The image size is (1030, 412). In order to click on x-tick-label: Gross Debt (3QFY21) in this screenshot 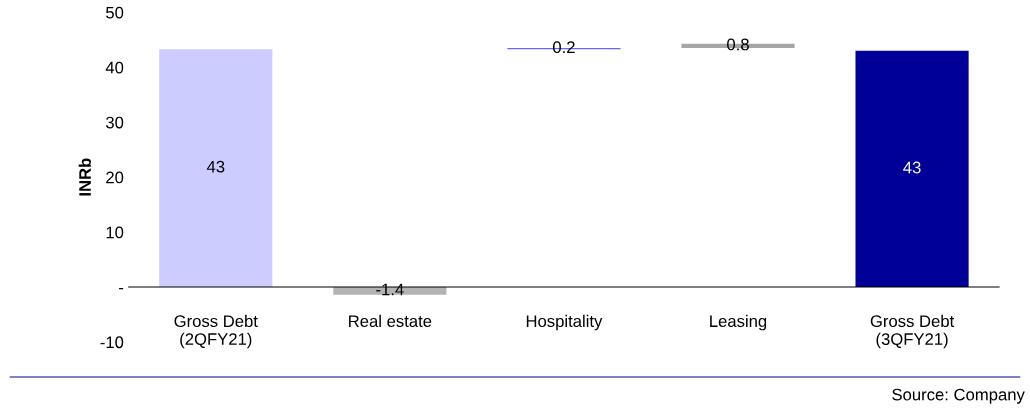, I will do `click(912, 331)`.